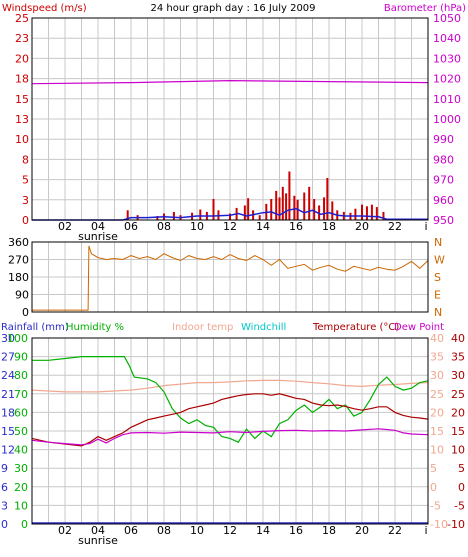 This screenshot has height=557, width=468. Describe the element at coordinates (22, 119) in the screenshot. I see `windspeed-ticks: 0 3 5 8 10 13 15 18 20 23 25` at that location.